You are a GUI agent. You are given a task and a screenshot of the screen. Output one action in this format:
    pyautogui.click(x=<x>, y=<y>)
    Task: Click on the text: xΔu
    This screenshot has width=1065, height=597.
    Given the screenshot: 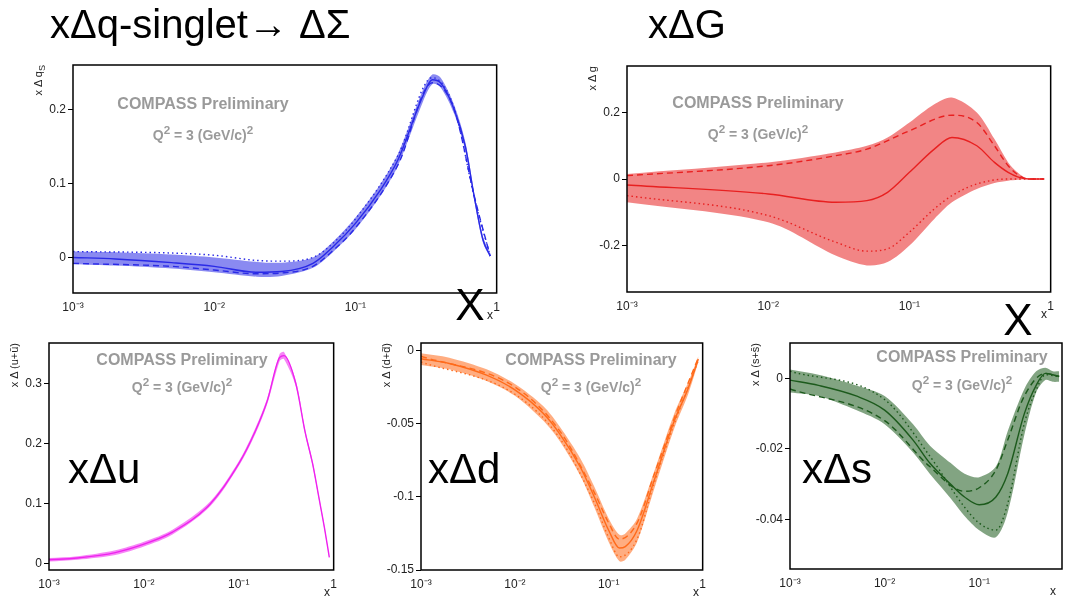 What is the action you would take?
    pyautogui.click(x=104, y=468)
    